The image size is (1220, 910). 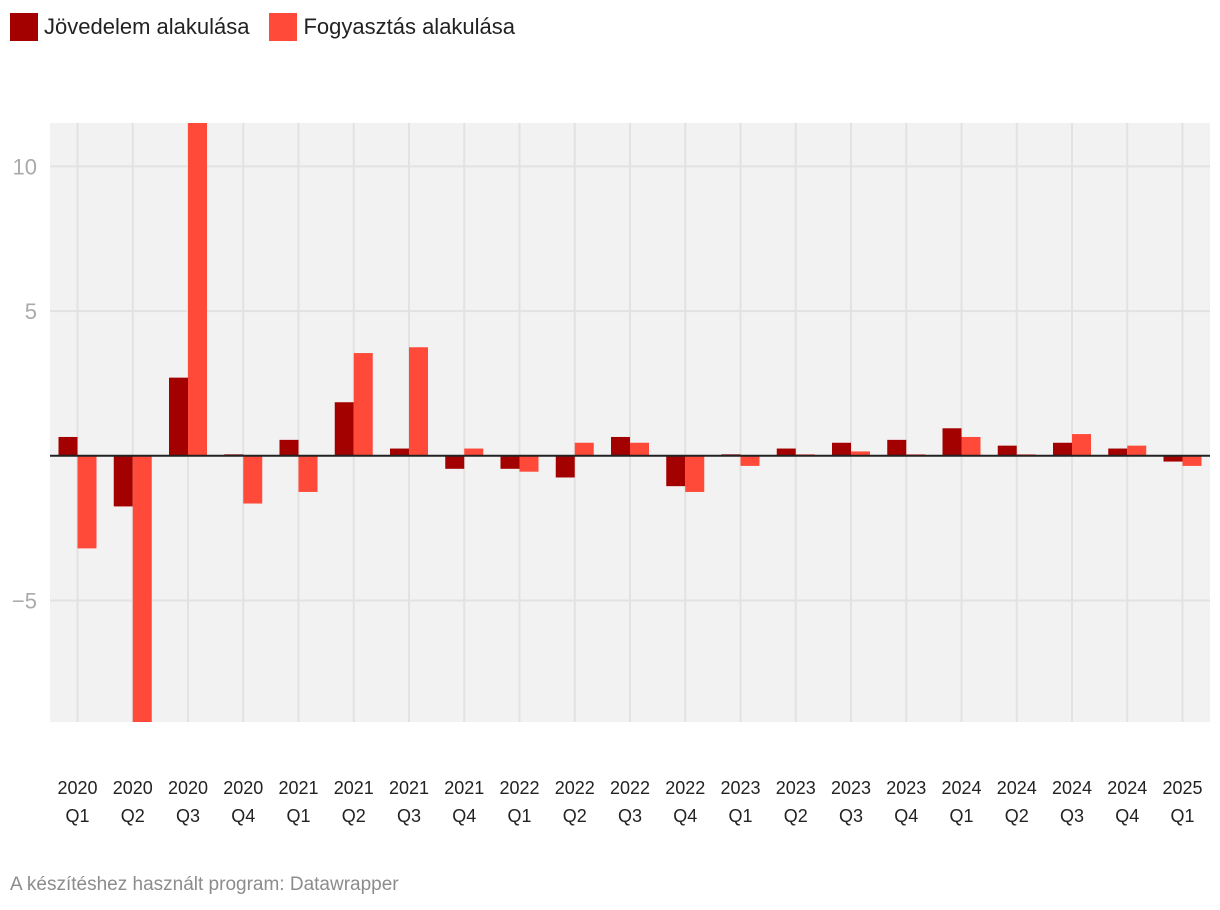 I want to click on legend: Jövedelem alakulása Fogyasztás alakulása, so click(x=272, y=27).